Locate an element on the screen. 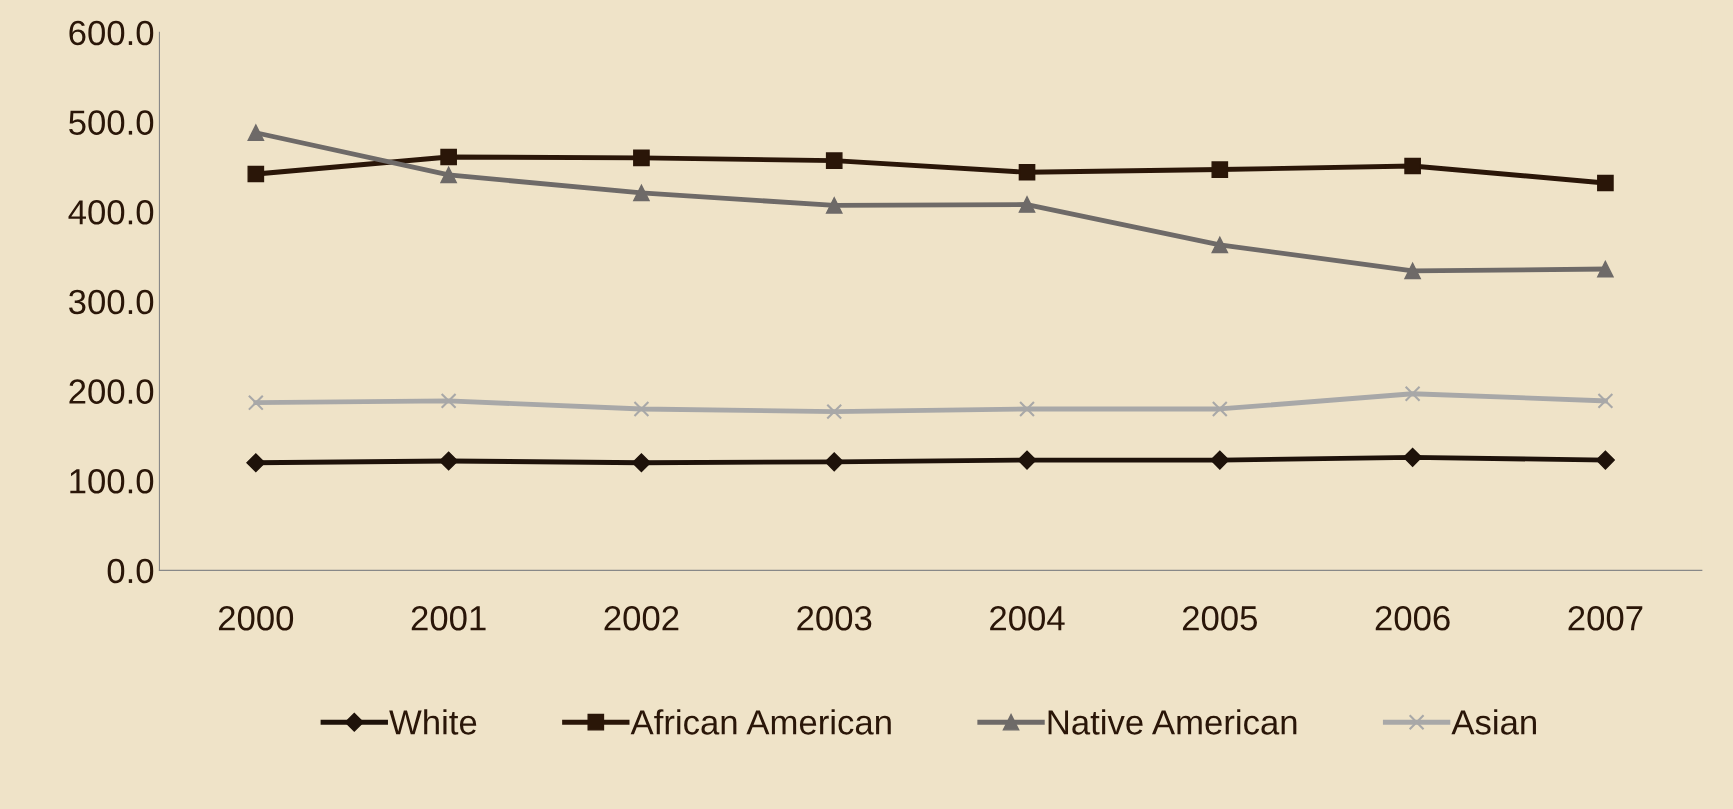  legend-label: Asian is located at coordinates (1493, 722).